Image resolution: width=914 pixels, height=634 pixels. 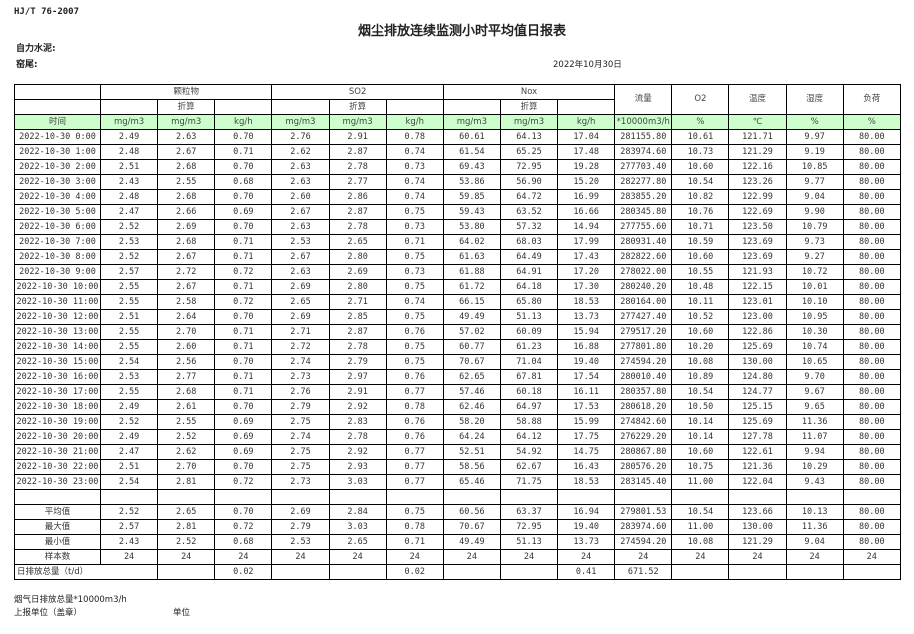 What do you see at coordinates (814, 122) in the screenshot?
I see `value-cell: %` at bounding box center [814, 122].